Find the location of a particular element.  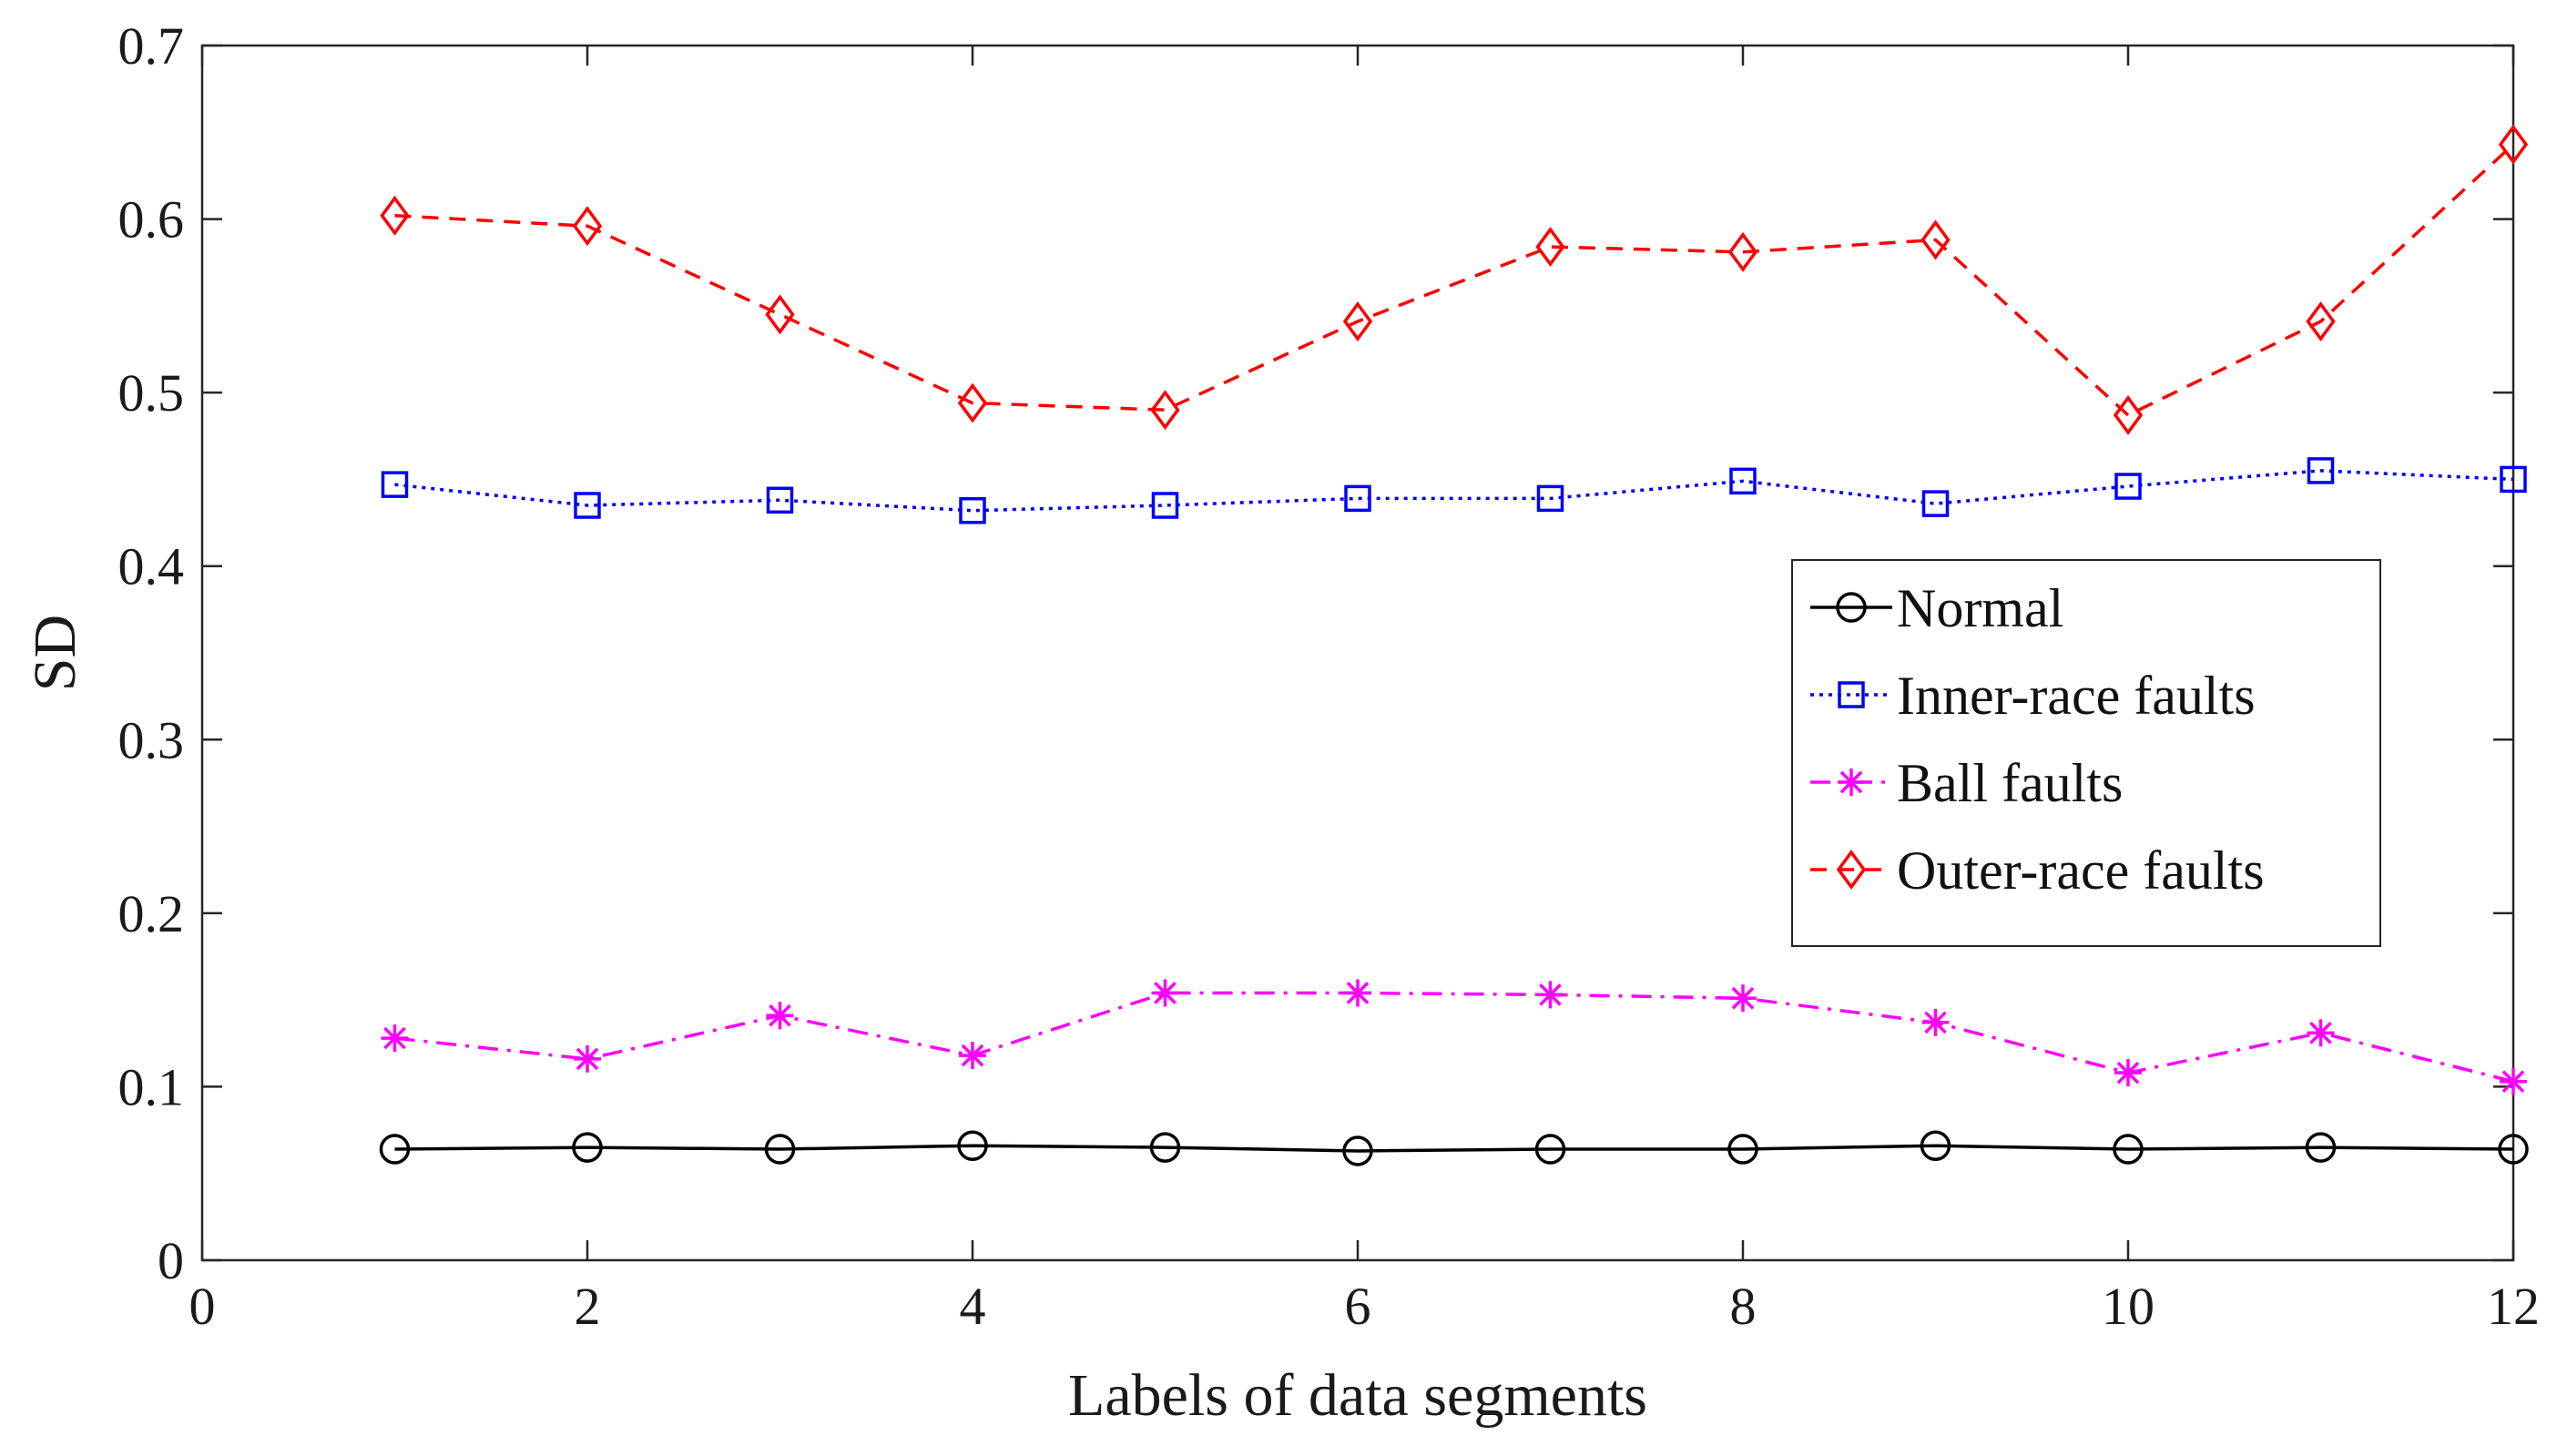

legend-marker-normal is located at coordinates (1851, 608).